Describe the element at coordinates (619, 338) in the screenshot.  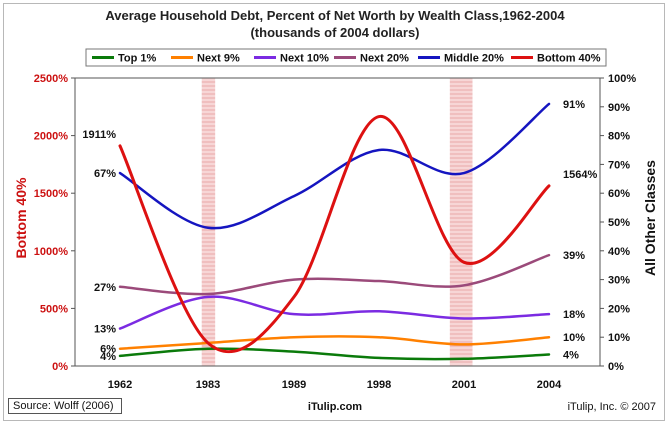
I see `y-right-tick-label: 10%` at that location.